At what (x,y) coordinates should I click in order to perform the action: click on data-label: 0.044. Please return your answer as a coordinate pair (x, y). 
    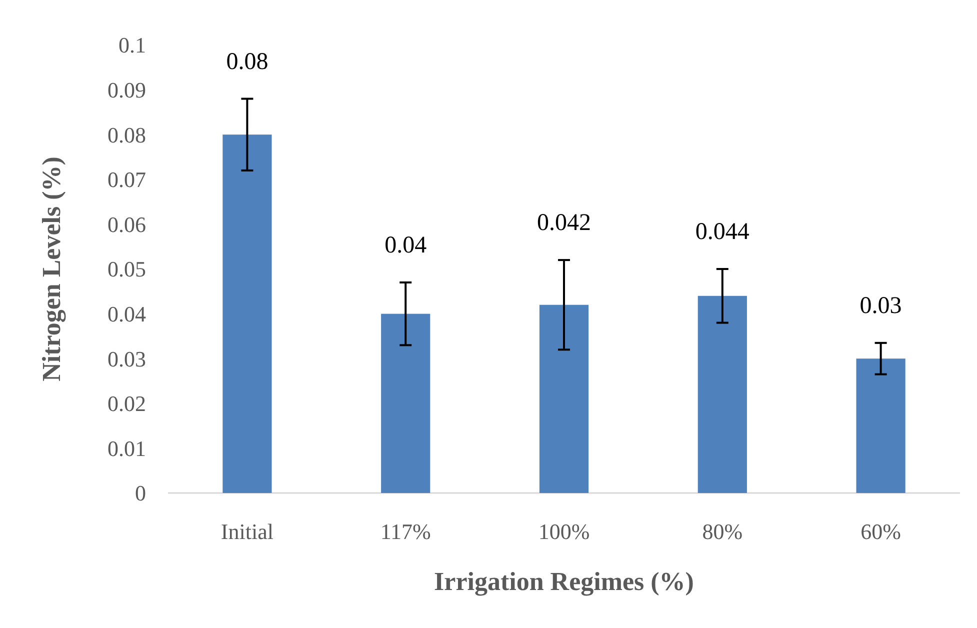
    Looking at the image, I should click on (722, 232).